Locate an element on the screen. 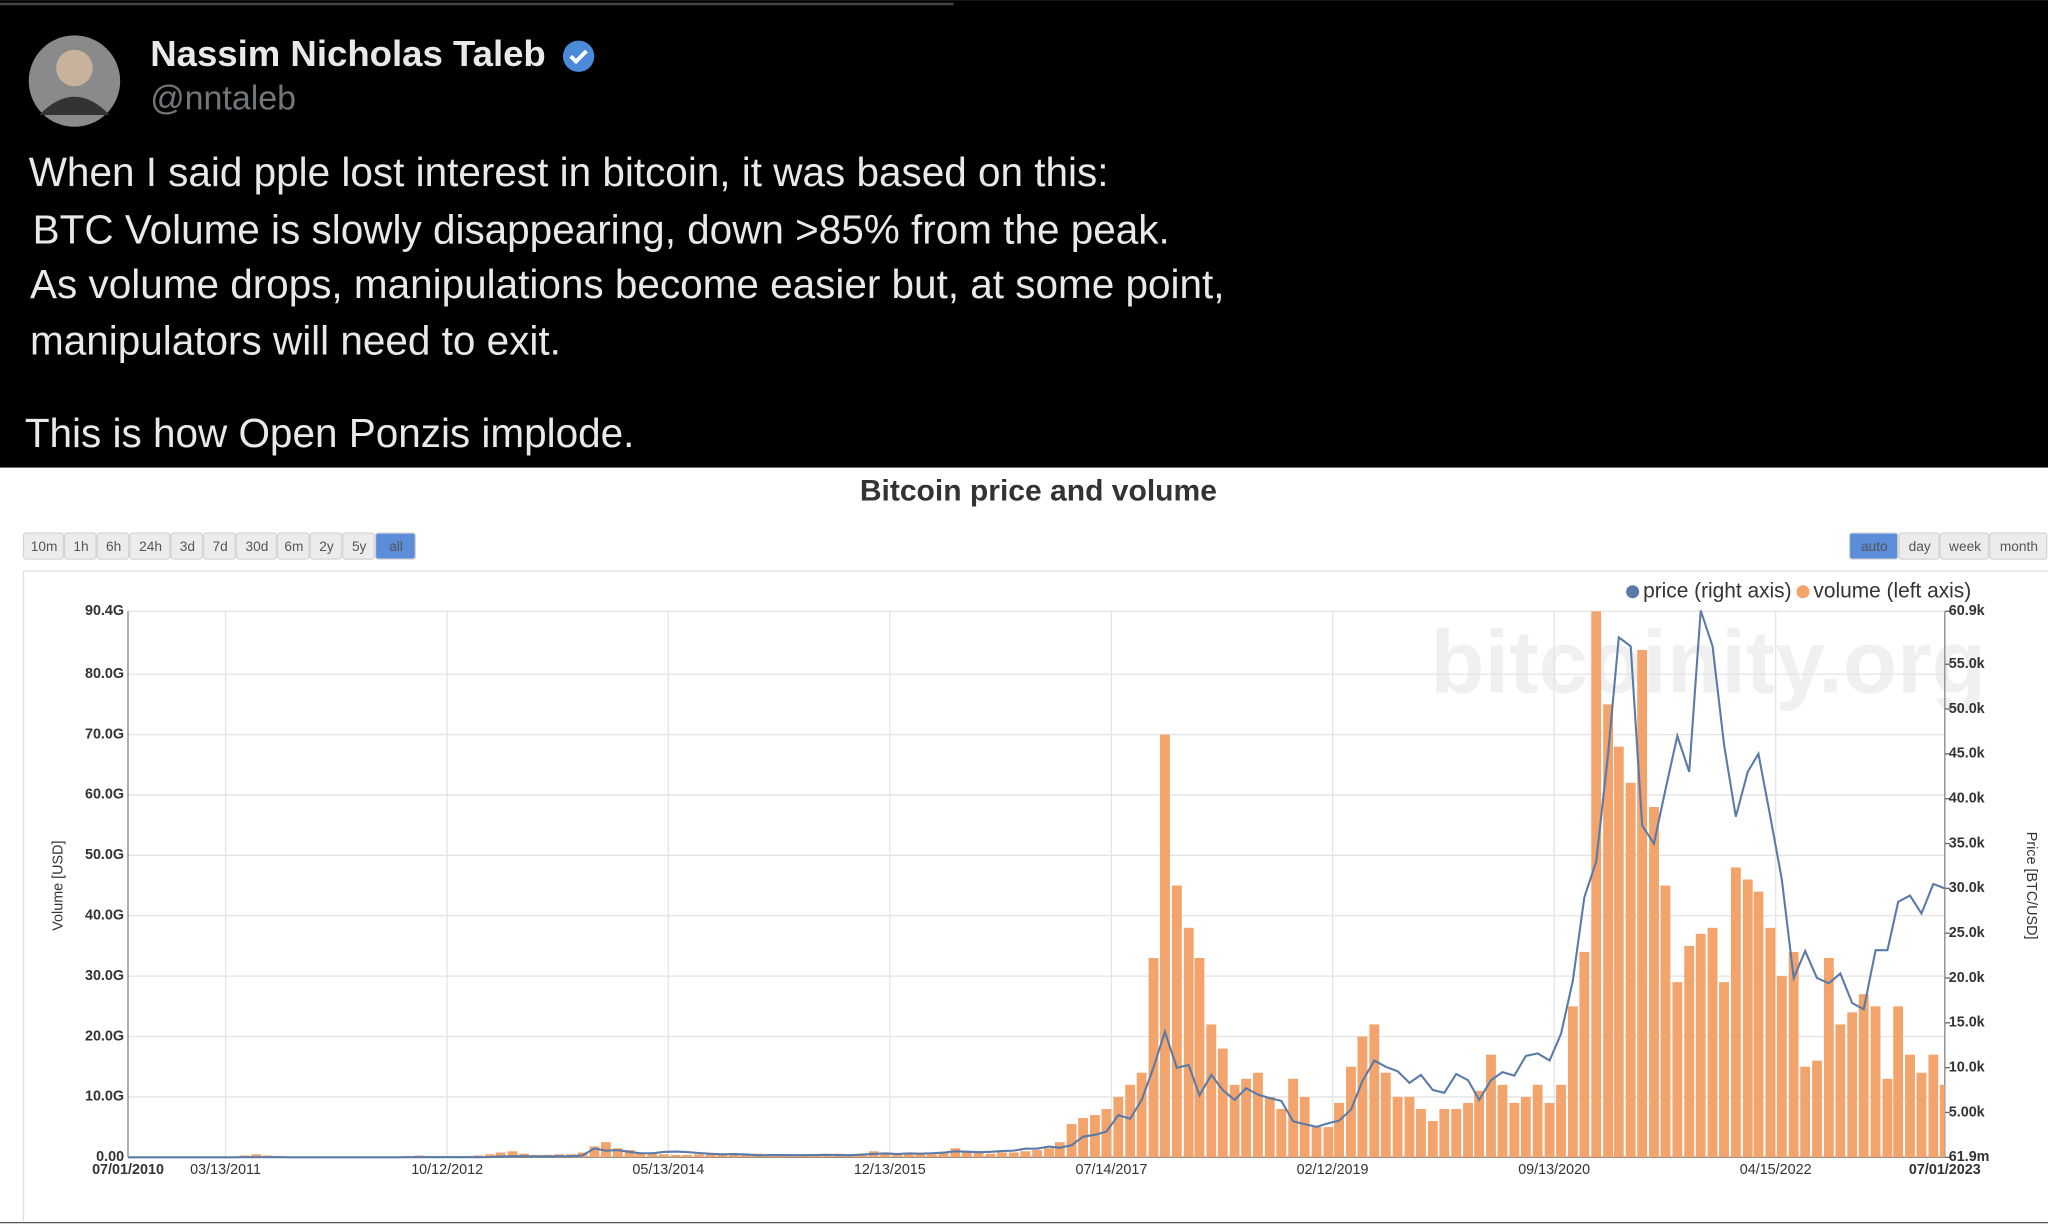 Image resolution: width=2048 pixels, height=1224 pixels. button-label: day is located at coordinates (1920, 546).